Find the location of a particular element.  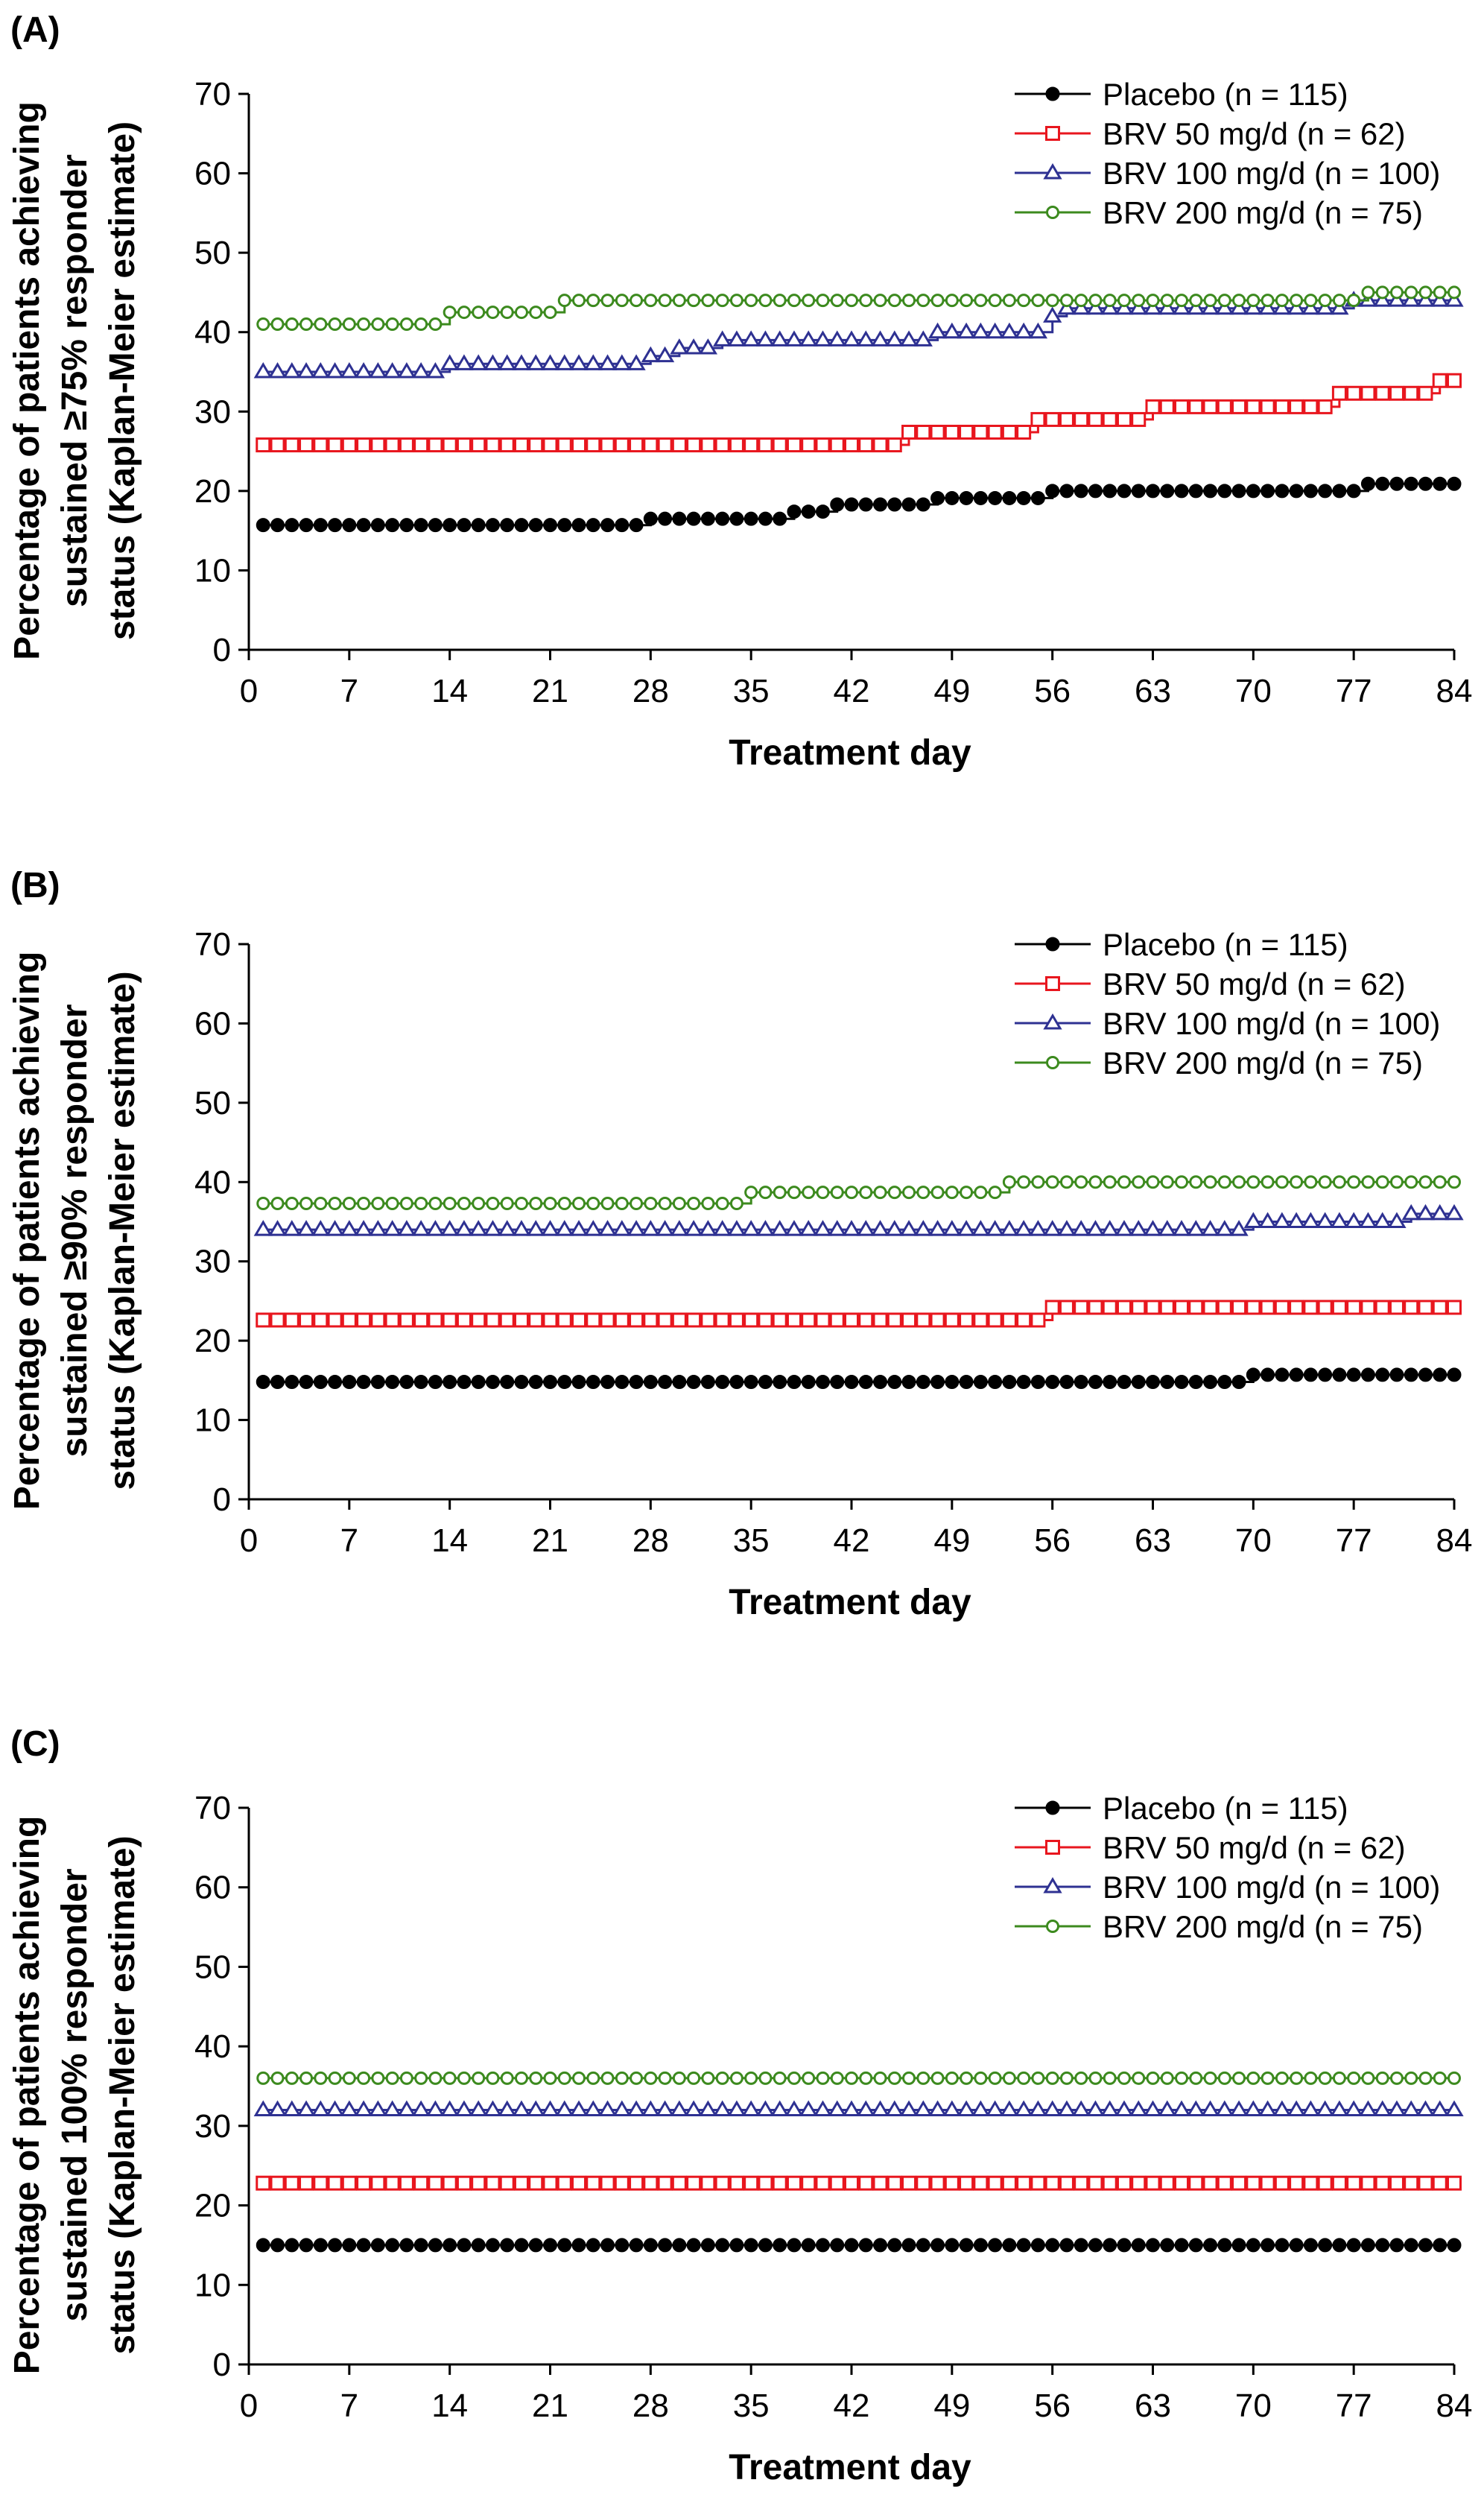

x-tick-label: 21 is located at coordinates (550, 2406).